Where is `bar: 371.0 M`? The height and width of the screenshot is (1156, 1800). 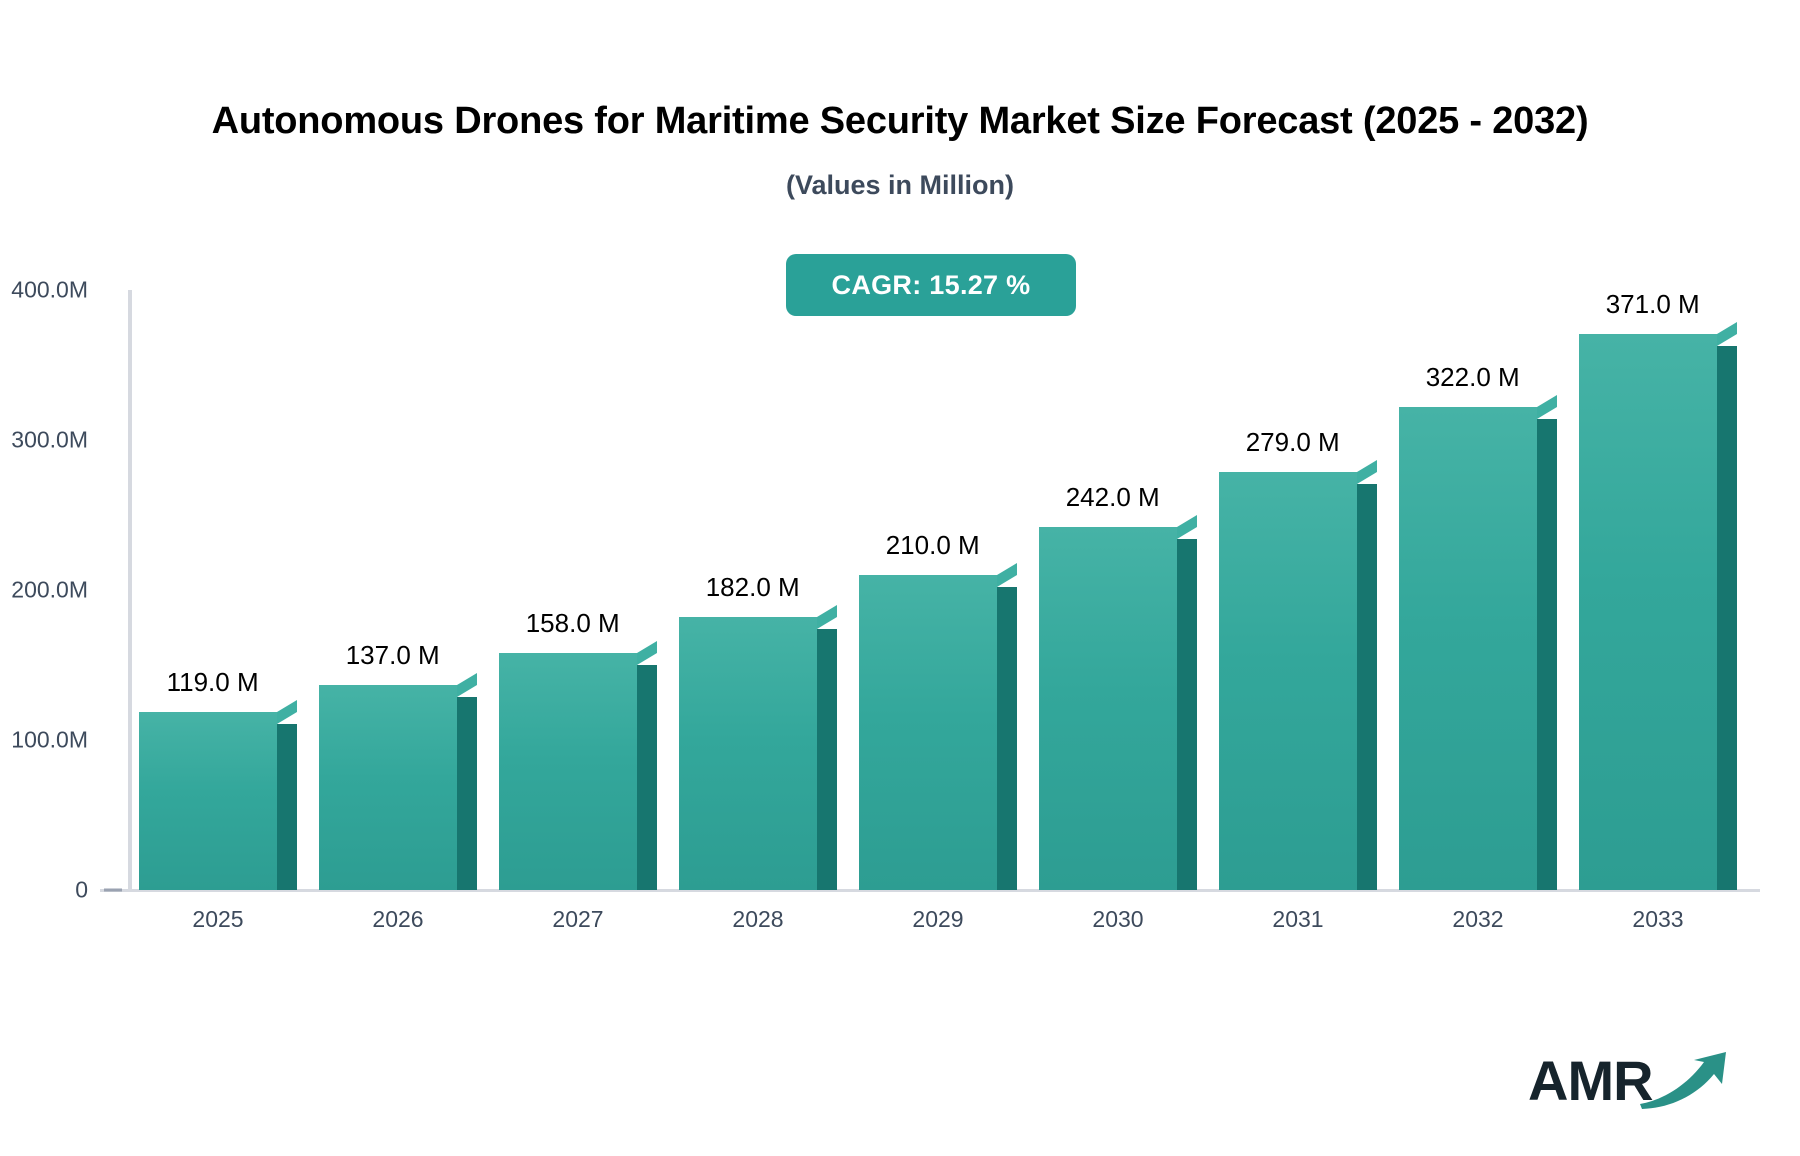 bar: 371.0 M is located at coordinates (1658, 589).